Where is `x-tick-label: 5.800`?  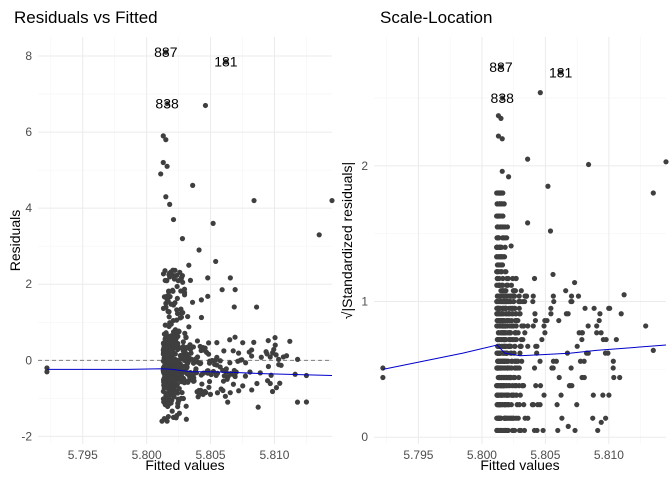
x-tick-label: 5.800 is located at coordinates (147, 455).